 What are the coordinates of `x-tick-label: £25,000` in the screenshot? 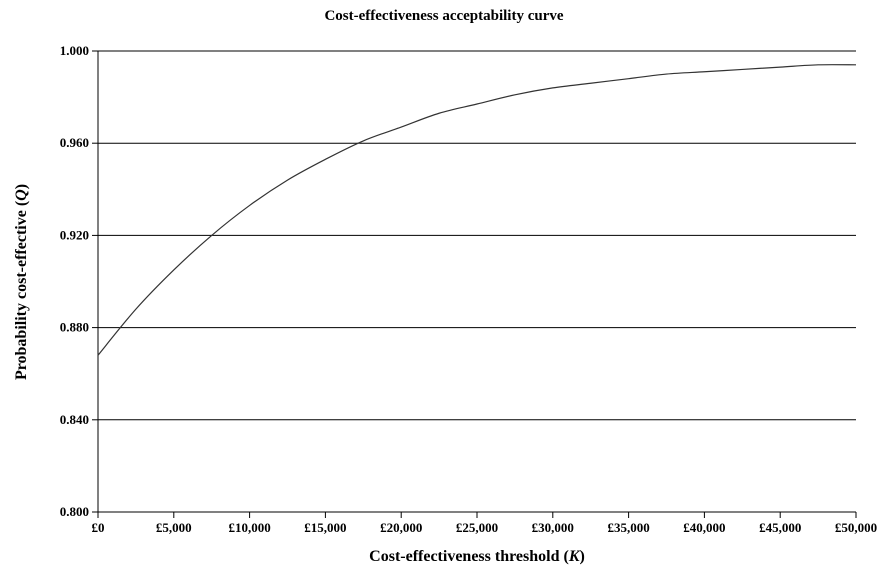 It's located at (477, 527).